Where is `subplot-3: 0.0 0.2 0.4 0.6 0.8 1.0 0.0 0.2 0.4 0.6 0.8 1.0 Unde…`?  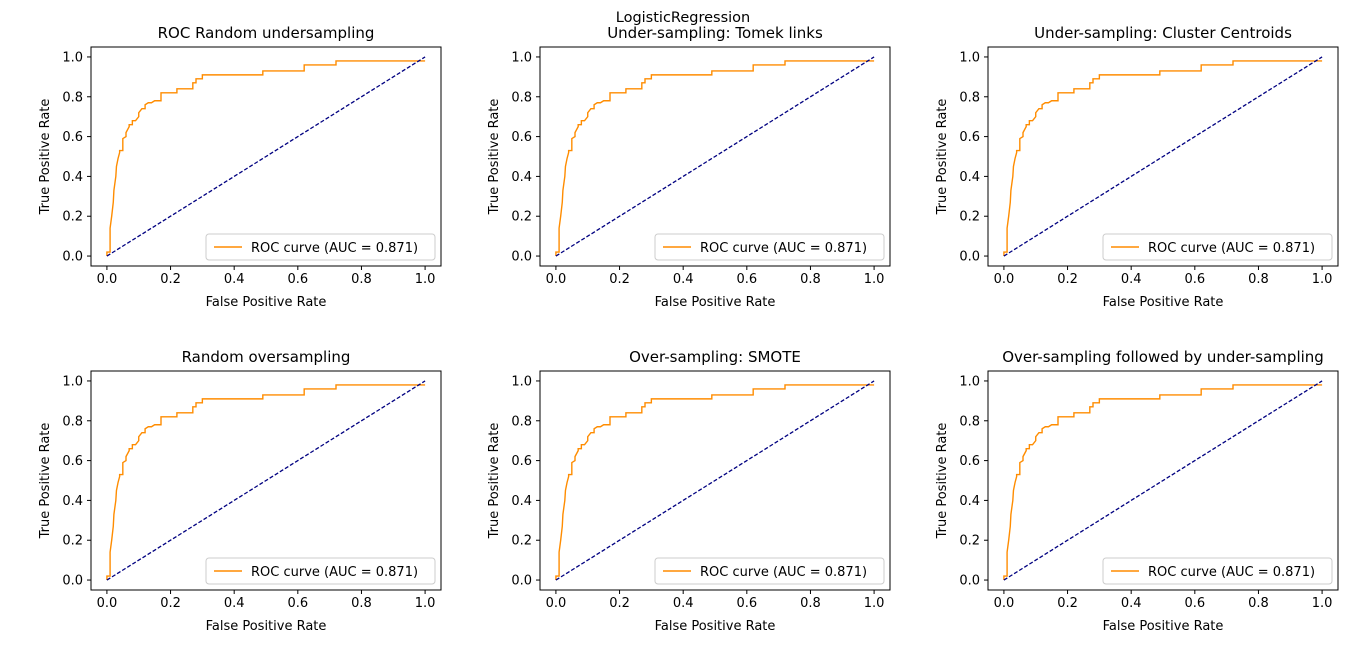
subplot-3: 0.0 0.2 0.4 0.6 0.8 1.0 0.0 0.2 0.4 0.6 0.8 1.0 Unde… is located at coordinates (1137, 167).